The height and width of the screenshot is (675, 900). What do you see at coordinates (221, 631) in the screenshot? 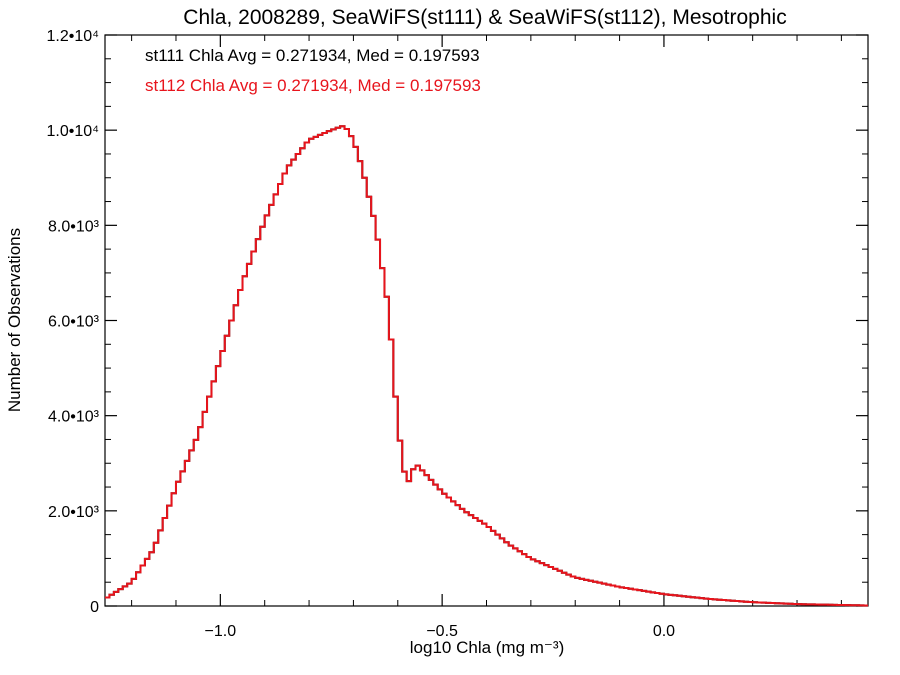
I see `x-tick-label: −1.0` at bounding box center [221, 631].